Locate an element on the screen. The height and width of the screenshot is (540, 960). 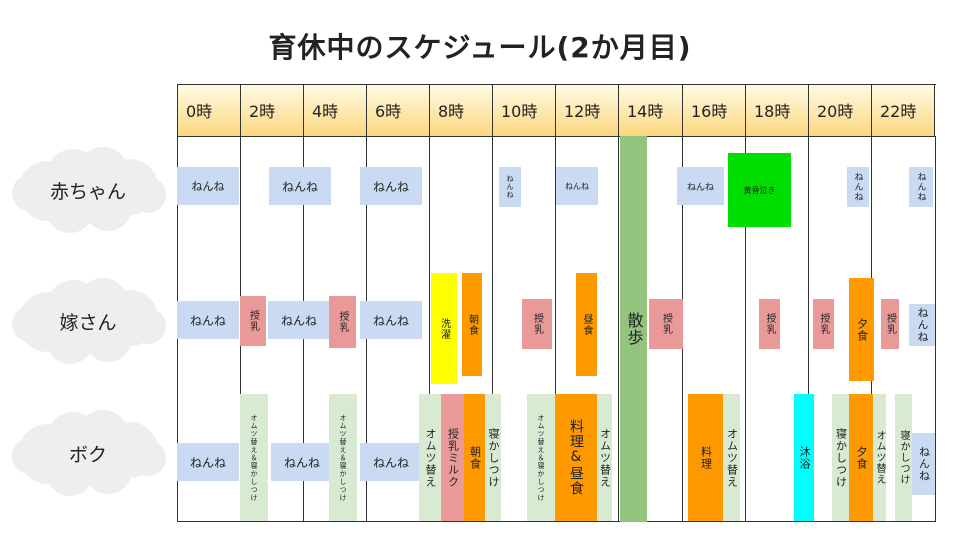
hour-header: 12時 is located at coordinates (586, 110).